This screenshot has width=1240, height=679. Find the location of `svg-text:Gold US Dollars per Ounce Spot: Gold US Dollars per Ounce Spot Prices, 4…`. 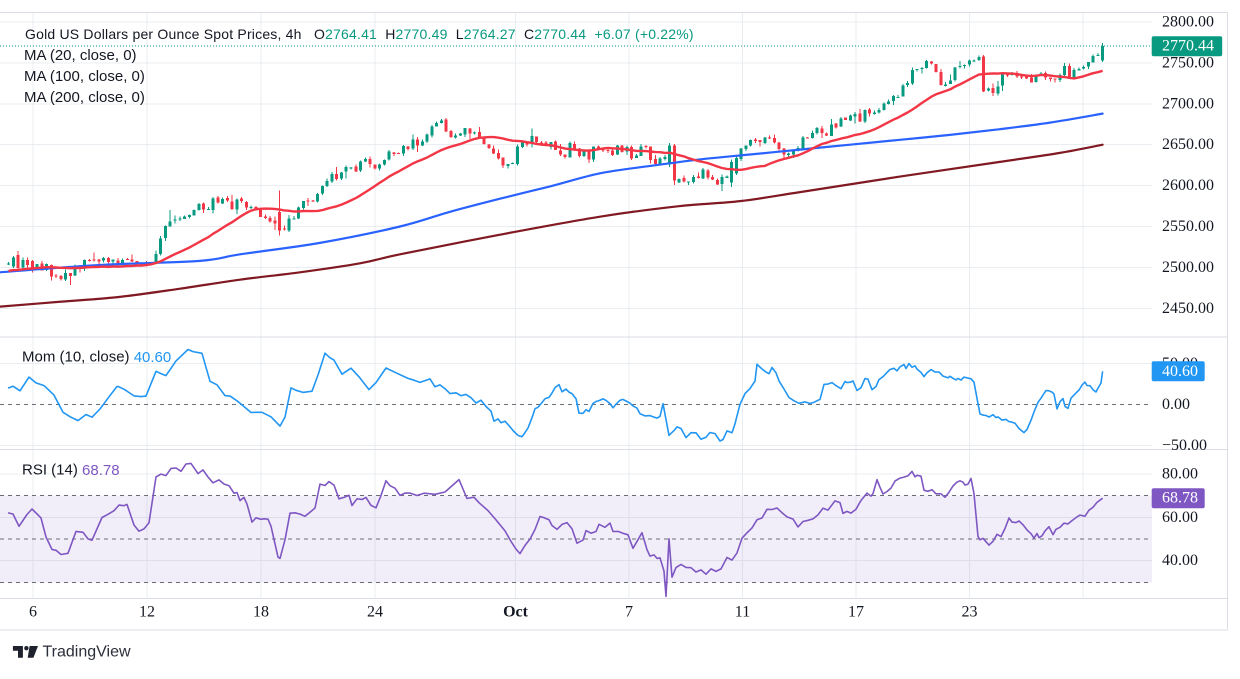

svg-text:Gold US Dollars per Ounce Spot: Gold US Dollars per Ounce Spot Prices, 4… is located at coordinates (359, 34).